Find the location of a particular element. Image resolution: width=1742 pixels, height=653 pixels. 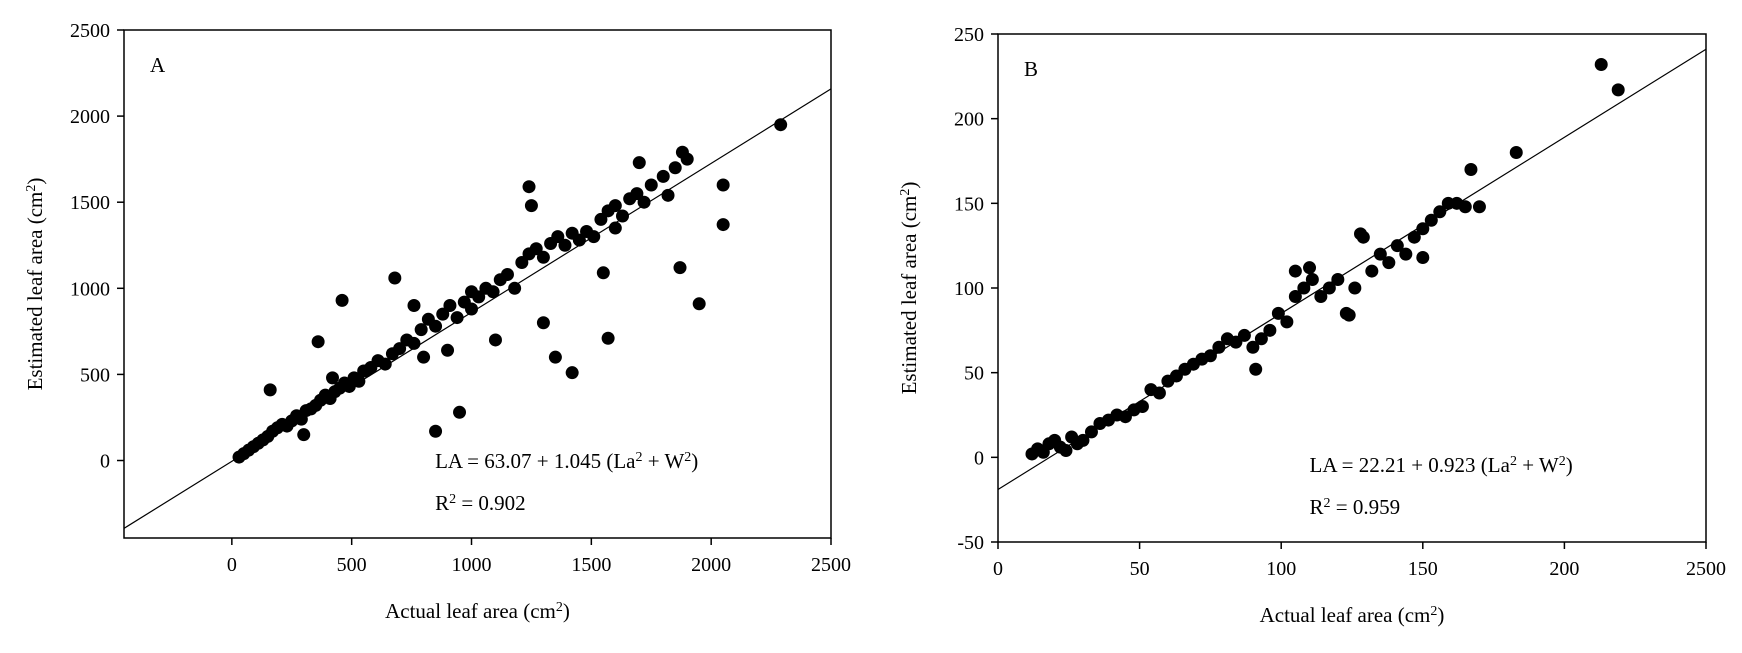

x-tick-label: 200 is located at coordinates (1564, 569).